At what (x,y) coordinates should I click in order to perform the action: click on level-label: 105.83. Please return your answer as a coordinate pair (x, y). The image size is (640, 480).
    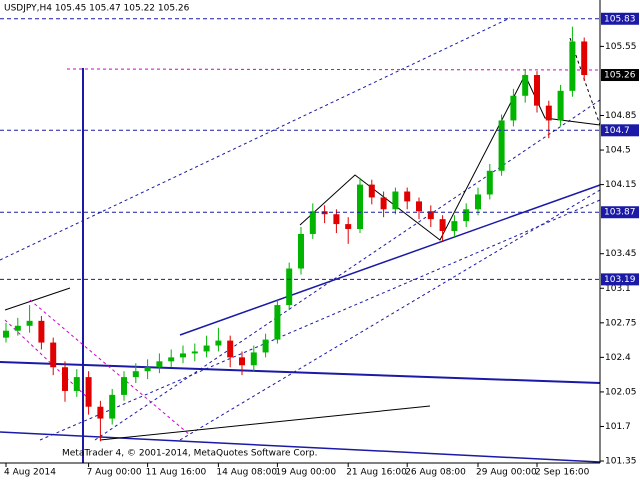
    Looking at the image, I should click on (620, 19).